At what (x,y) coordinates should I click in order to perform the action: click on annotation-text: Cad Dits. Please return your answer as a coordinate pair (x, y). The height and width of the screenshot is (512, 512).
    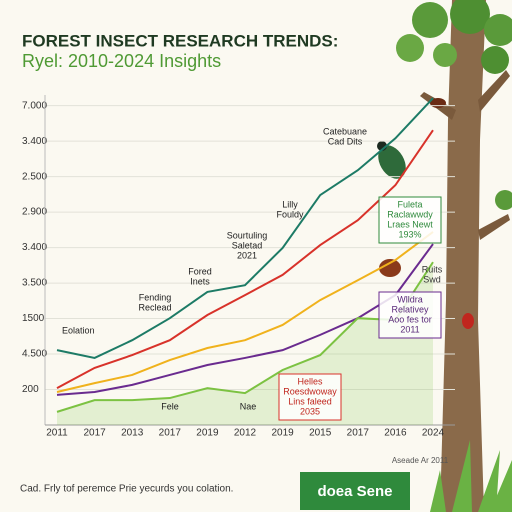
    Looking at the image, I should click on (345, 141).